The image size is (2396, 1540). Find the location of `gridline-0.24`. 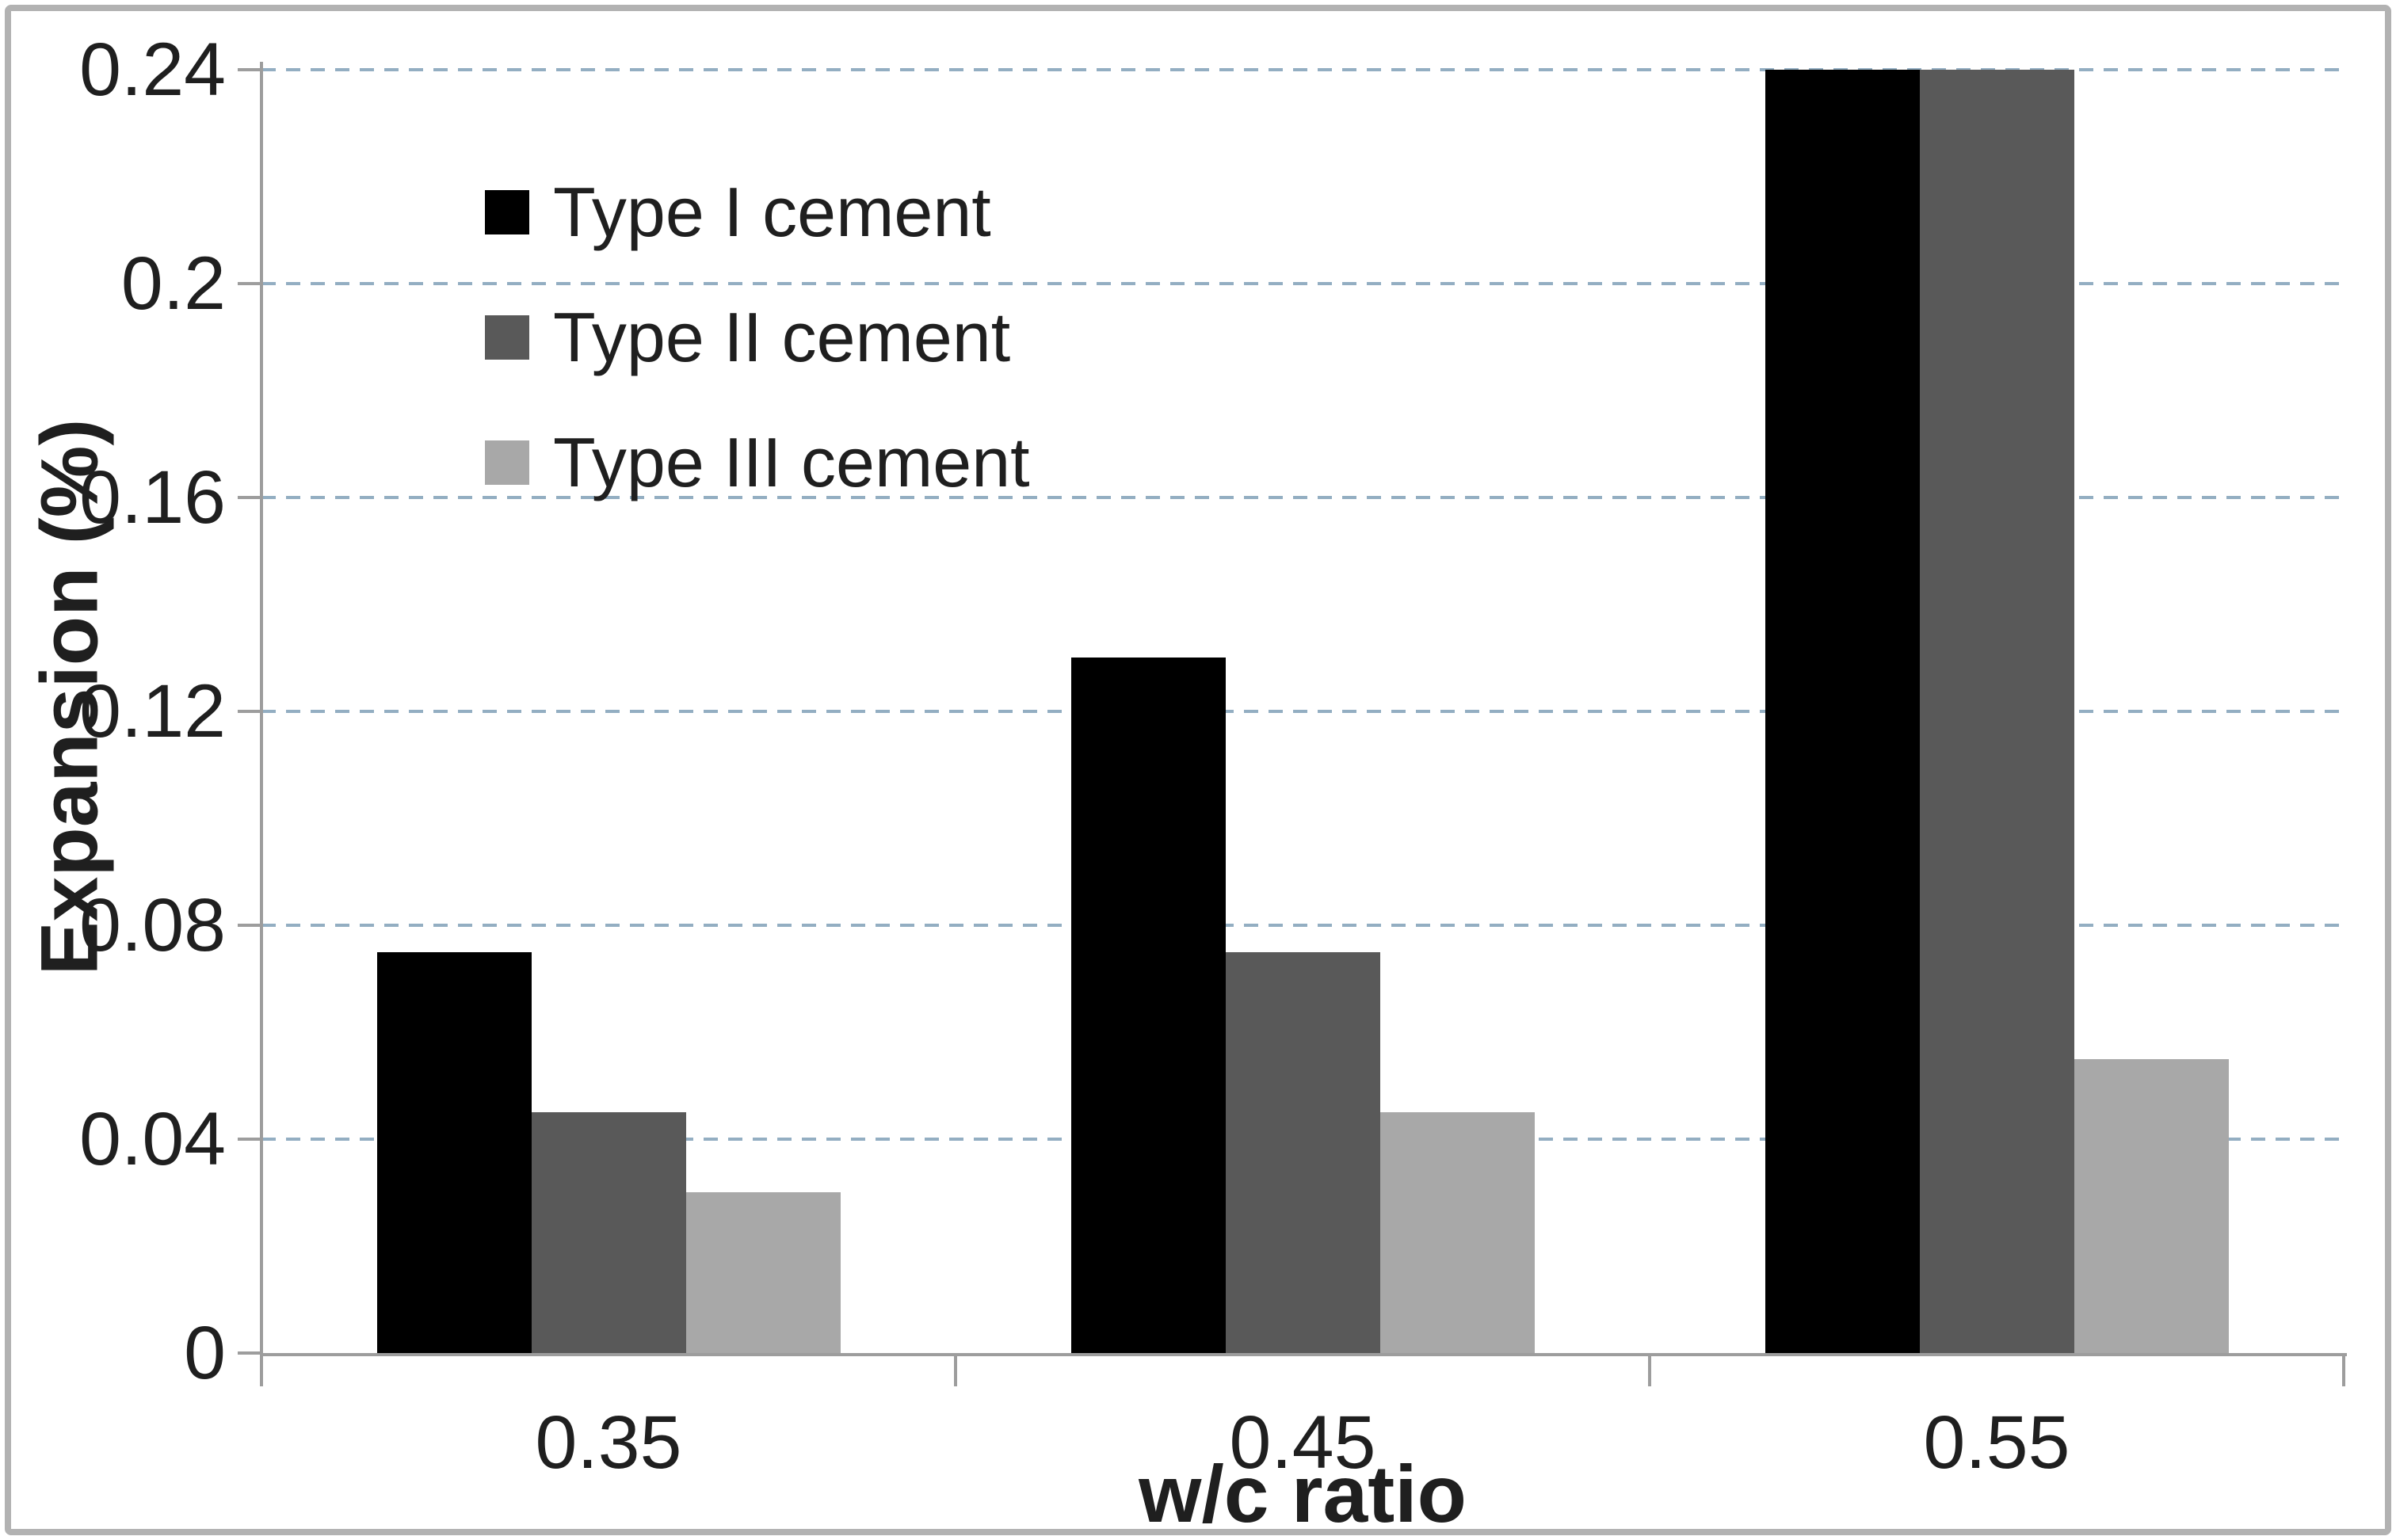

gridline-0.24 is located at coordinates (1302, 69).